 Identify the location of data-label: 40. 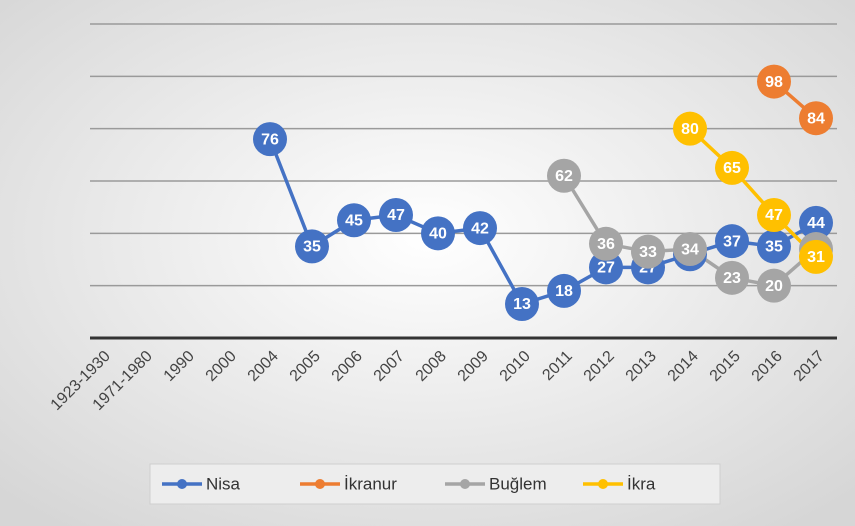
(438, 234).